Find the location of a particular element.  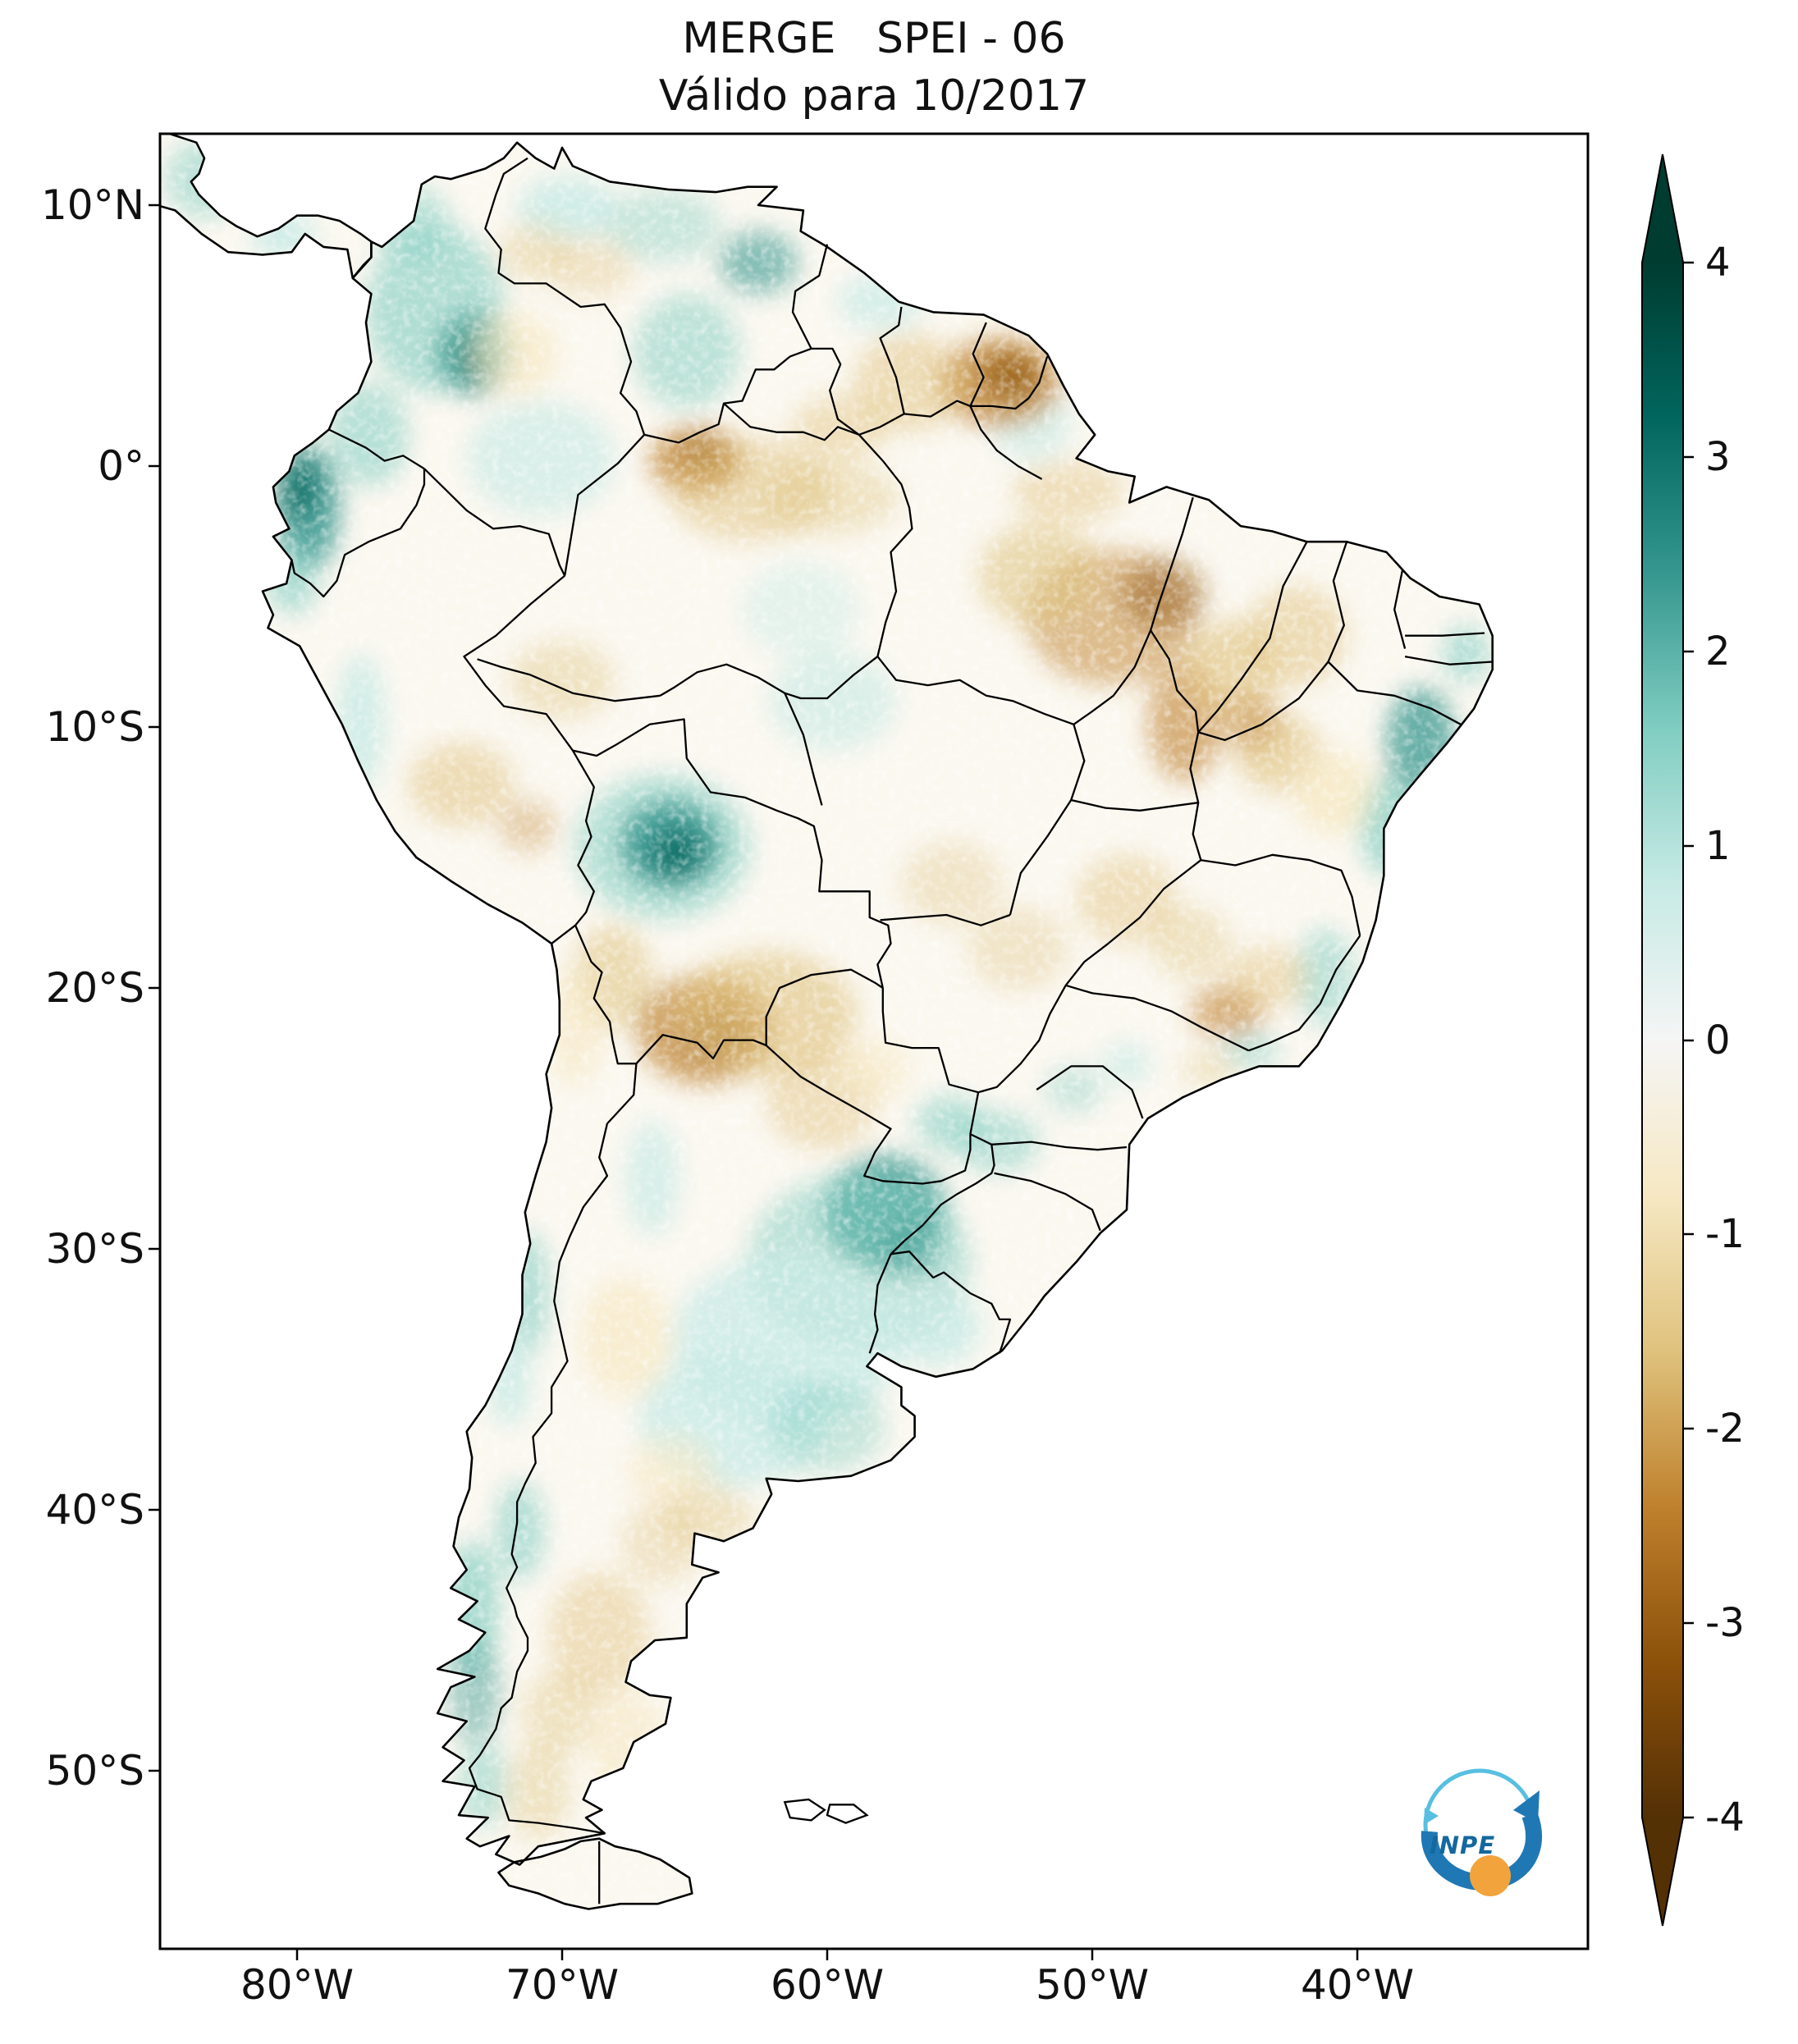

tierra-del-fuego-coastline is located at coordinates (595, 1873).